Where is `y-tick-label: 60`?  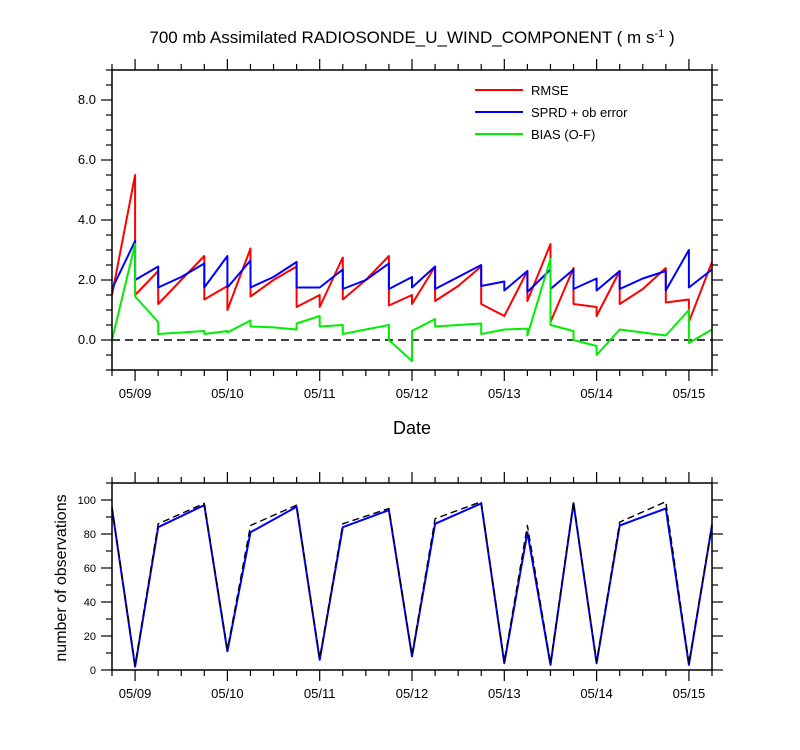
y-tick-label: 60 is located at coordinates (90, 569).